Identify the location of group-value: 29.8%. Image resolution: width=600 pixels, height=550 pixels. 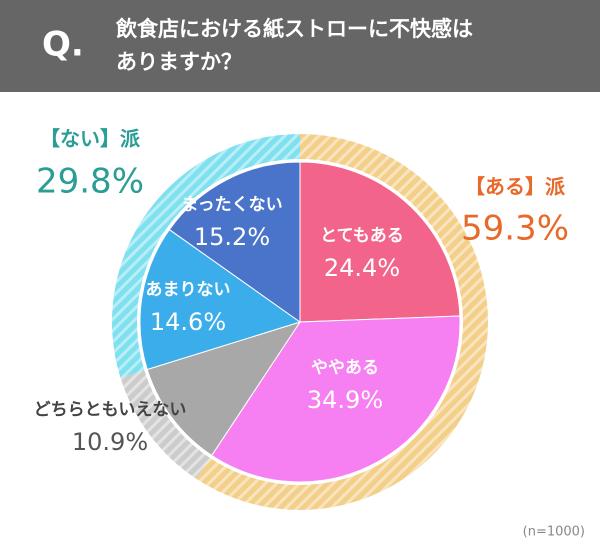
(90, 182).